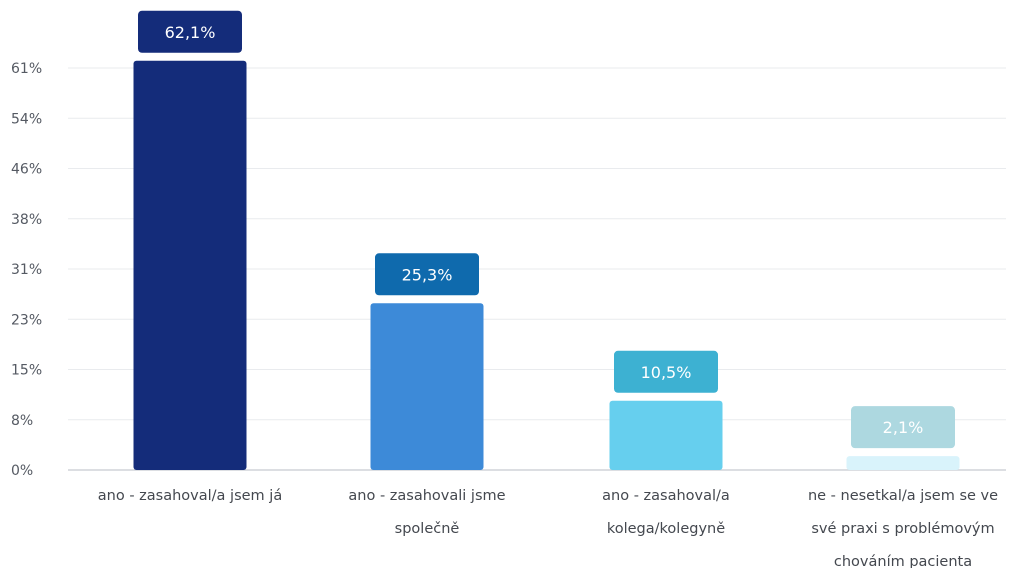 This screenshot has width=1010, height=568. I want to click on x-category-label: ano - zasahoval/a, so click(666, 496).